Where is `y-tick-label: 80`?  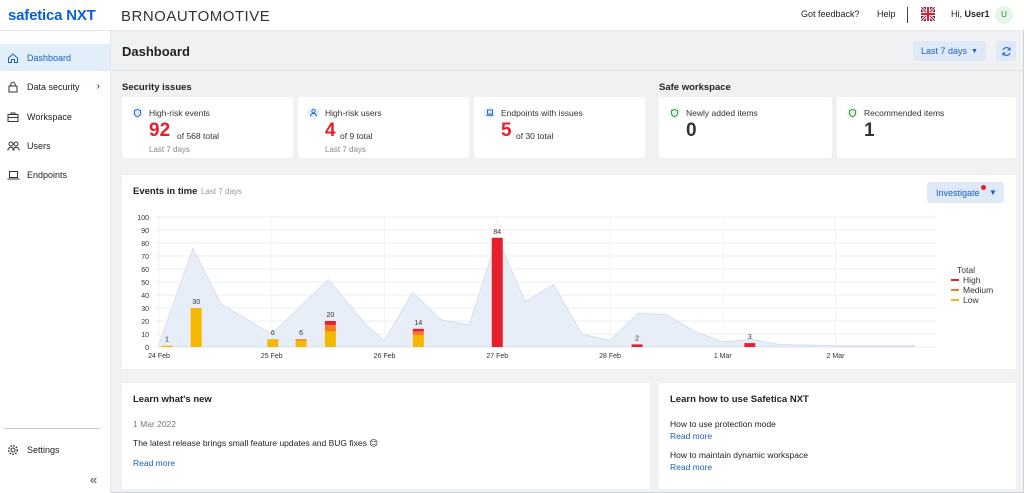
y-tick-label: 80 is located at coordinates (145, 244).